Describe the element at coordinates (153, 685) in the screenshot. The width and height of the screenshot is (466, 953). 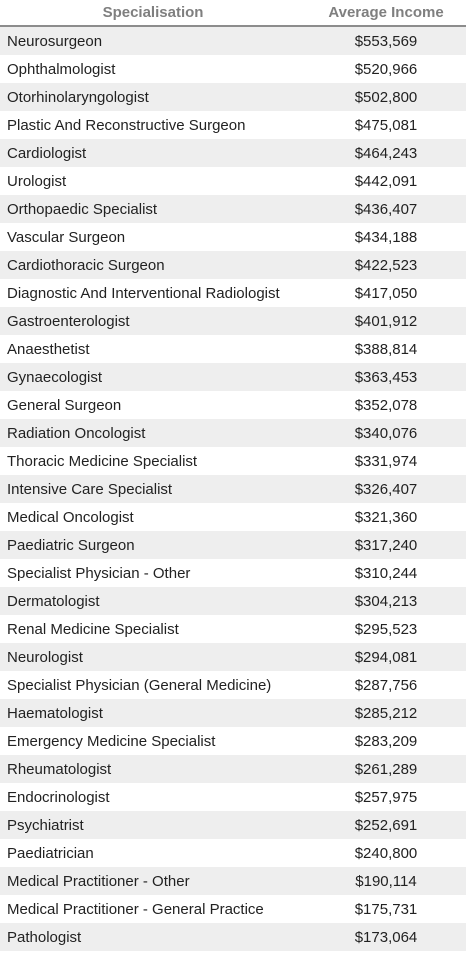
I see `specialisation-cell: Specialist Physician (General Medicine)` at that location.